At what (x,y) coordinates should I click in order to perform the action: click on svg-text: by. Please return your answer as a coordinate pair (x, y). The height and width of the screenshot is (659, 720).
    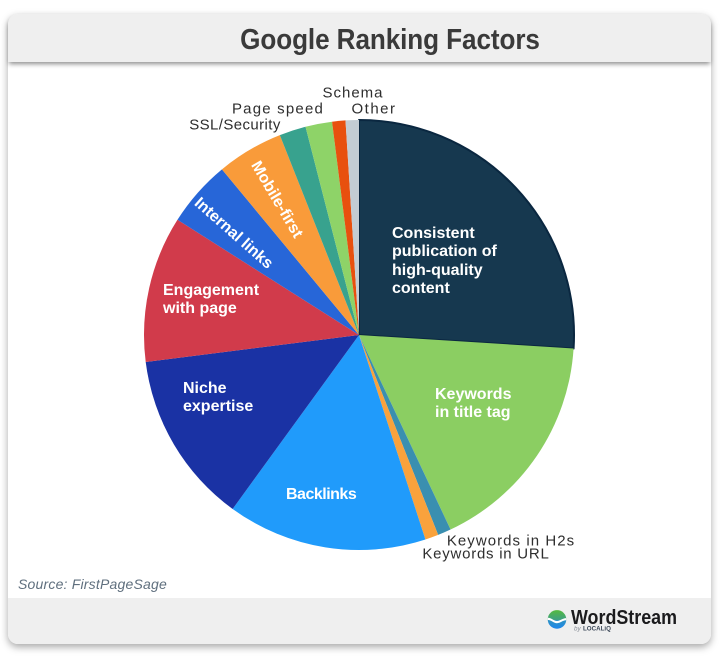
    Looking at the image, I should click on (578, 628).